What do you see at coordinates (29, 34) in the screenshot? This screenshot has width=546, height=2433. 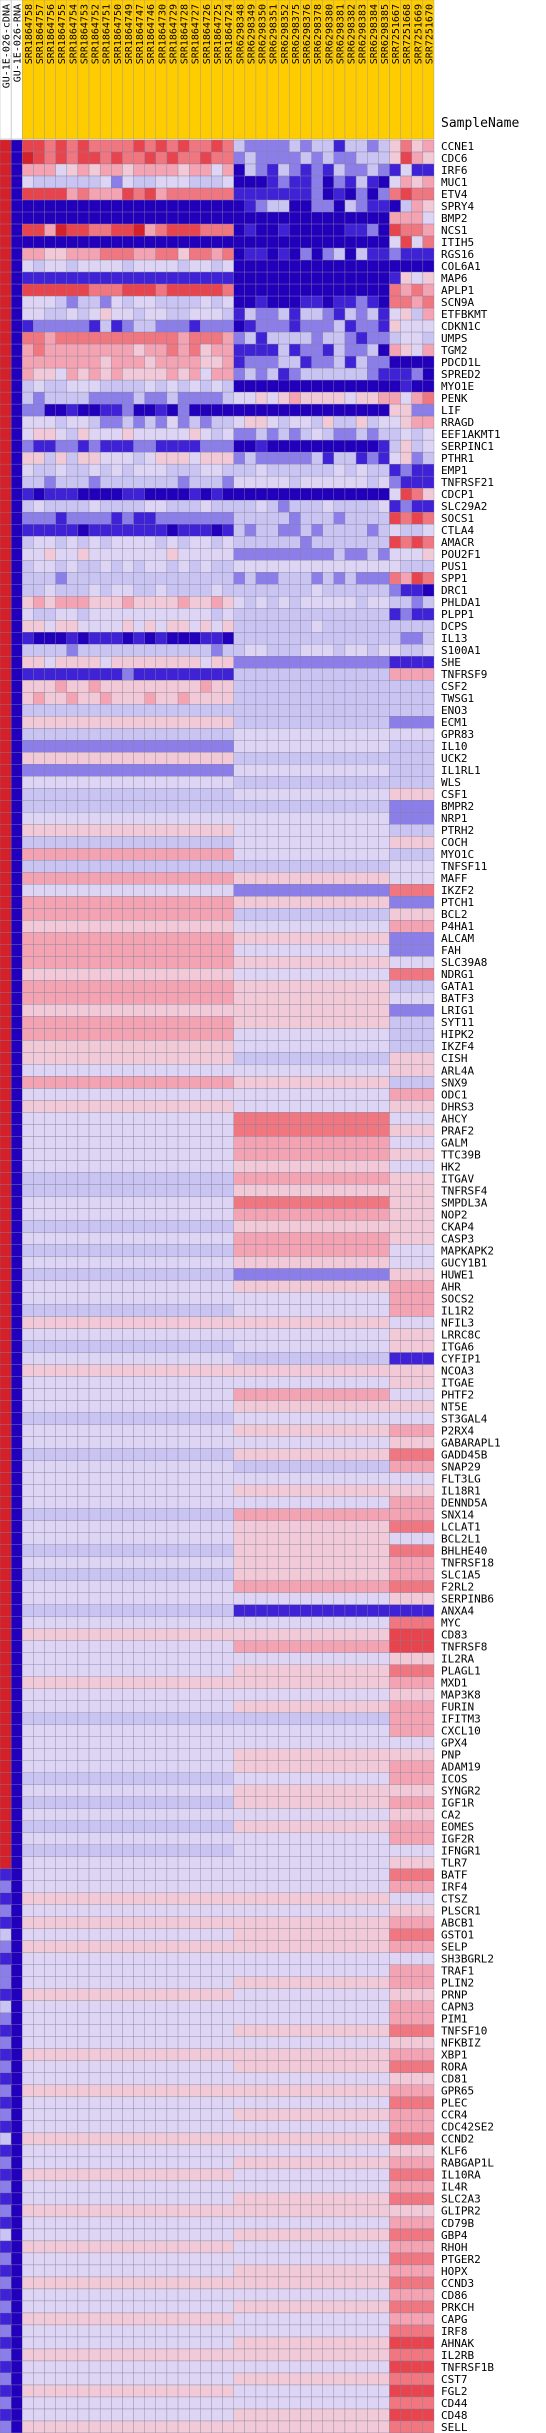 I see `column-label: SRR1864758` at bounding box center [29, 34].